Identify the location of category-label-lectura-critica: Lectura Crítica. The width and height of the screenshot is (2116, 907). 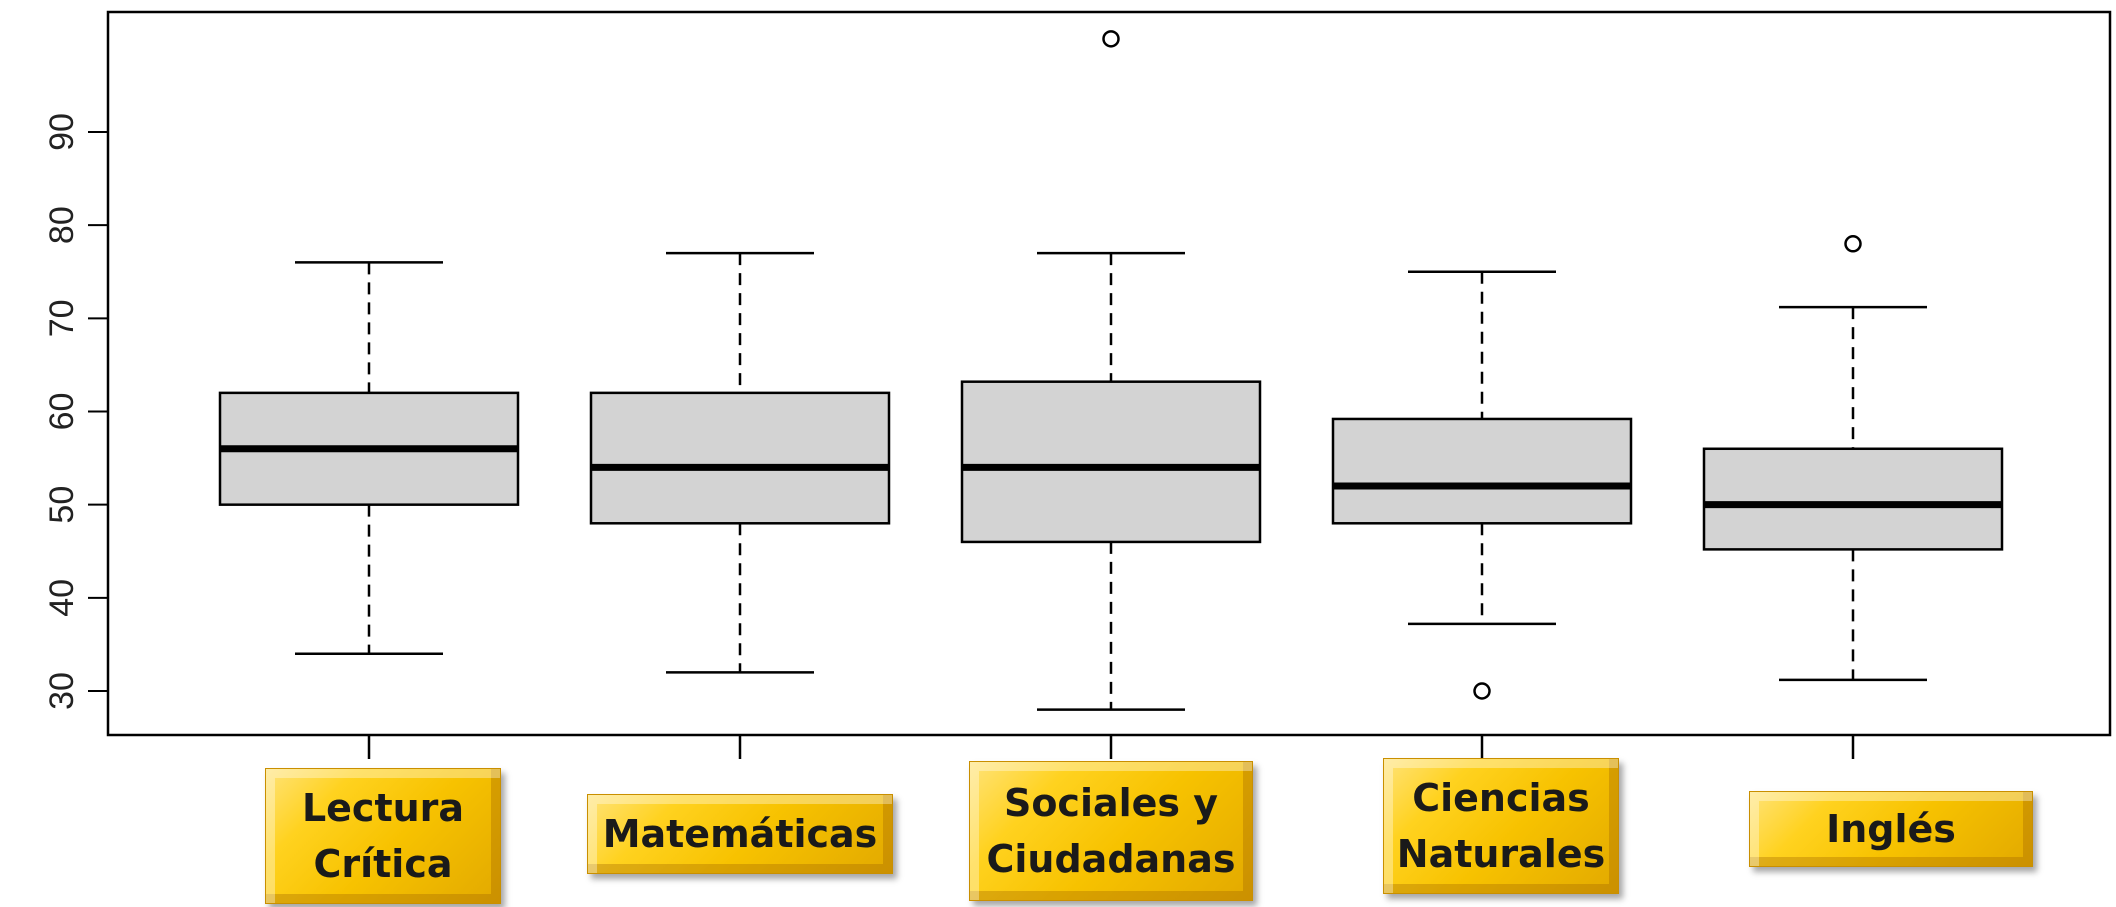
(383, 836).